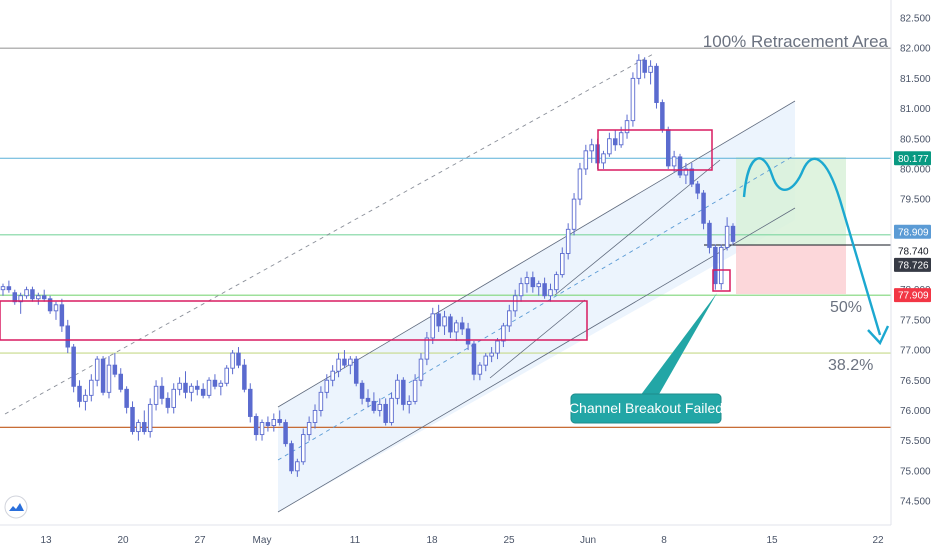 The height and width of the screenshot is (550, 932). What do you see at coordinates (655, 150) in the screenshot?
I see `resistance-zone-box` at bounding box center [655, 150].